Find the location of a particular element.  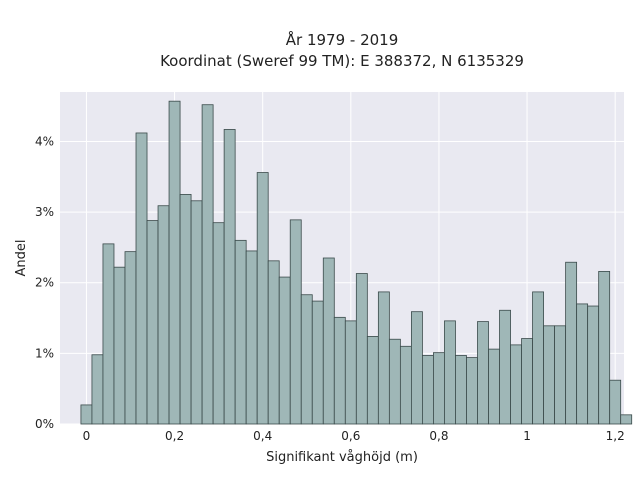

x-tick-label: 0,4 is located at coordinates (262, 436).